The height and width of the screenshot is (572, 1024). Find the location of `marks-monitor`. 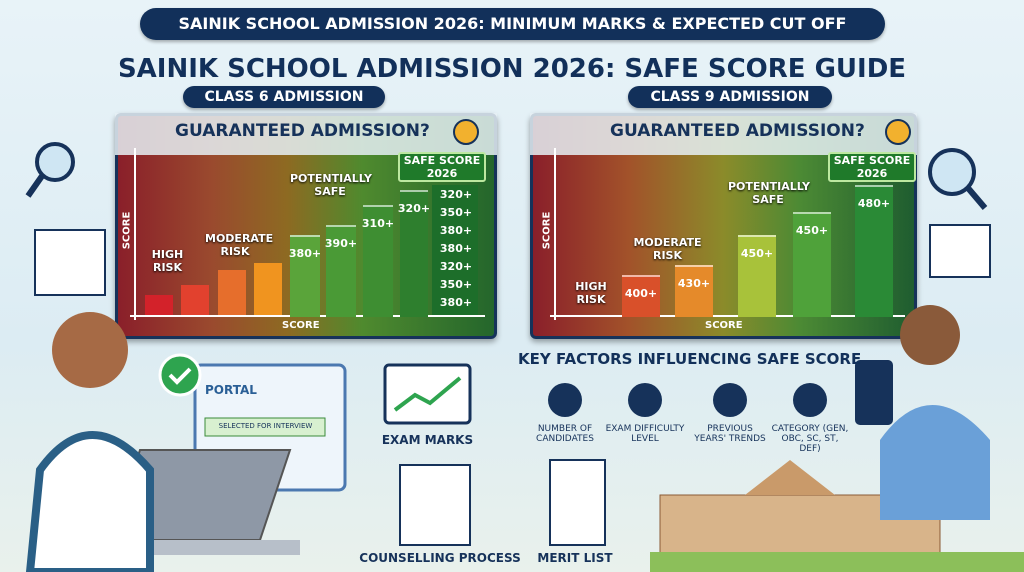

marks-monitor is located at coordinates (427, 394).